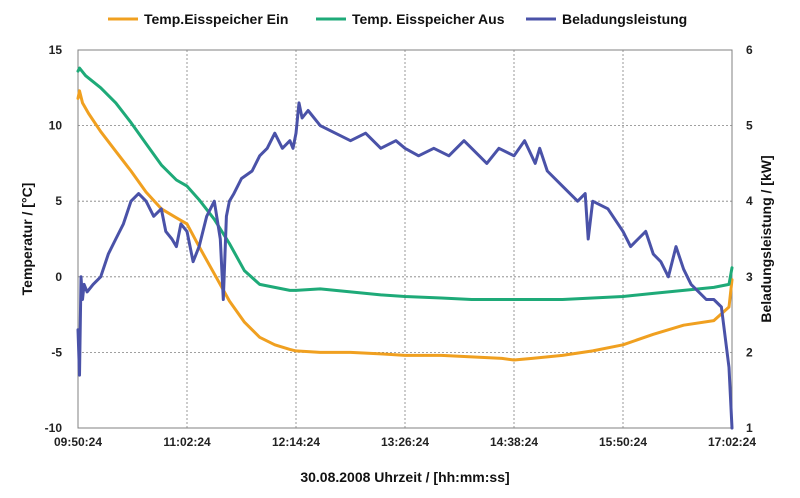  Describe the element at coordinates (187, 442) in the screenshot. I see `x-tick-label: 11:02:24` at that location.